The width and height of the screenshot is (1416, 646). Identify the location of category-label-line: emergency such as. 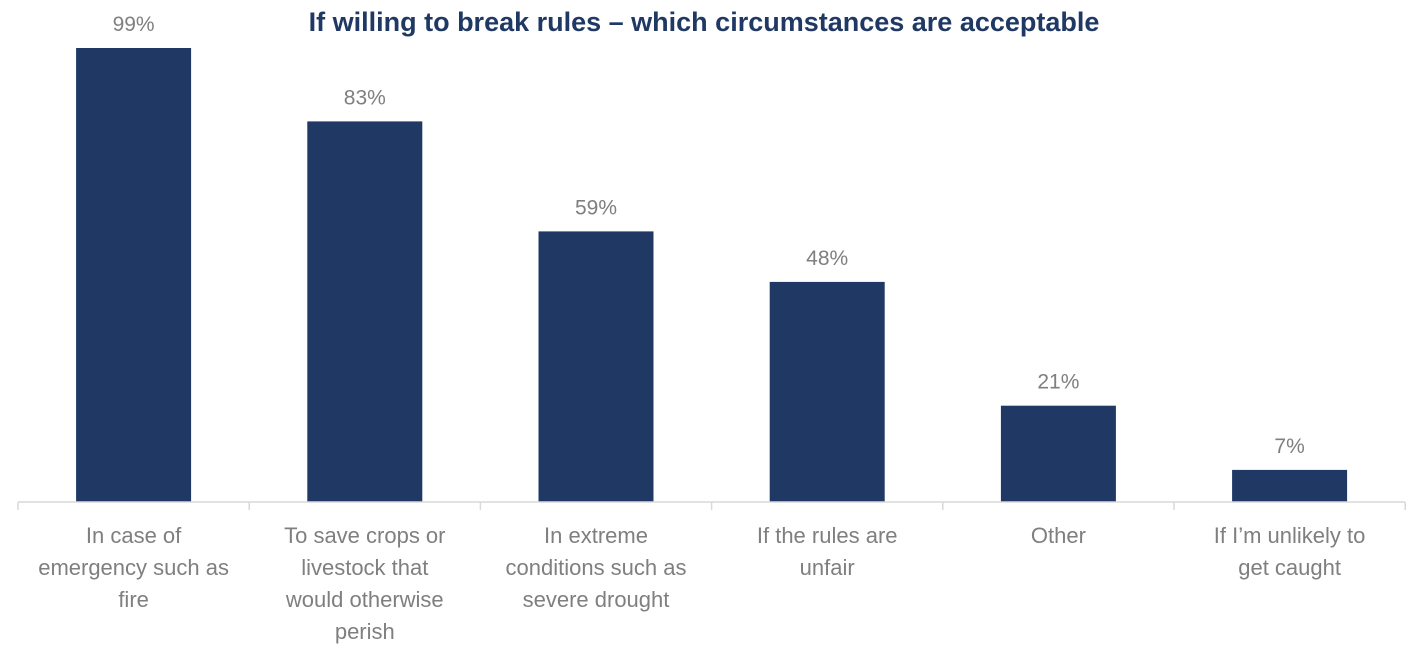
(133, 567).